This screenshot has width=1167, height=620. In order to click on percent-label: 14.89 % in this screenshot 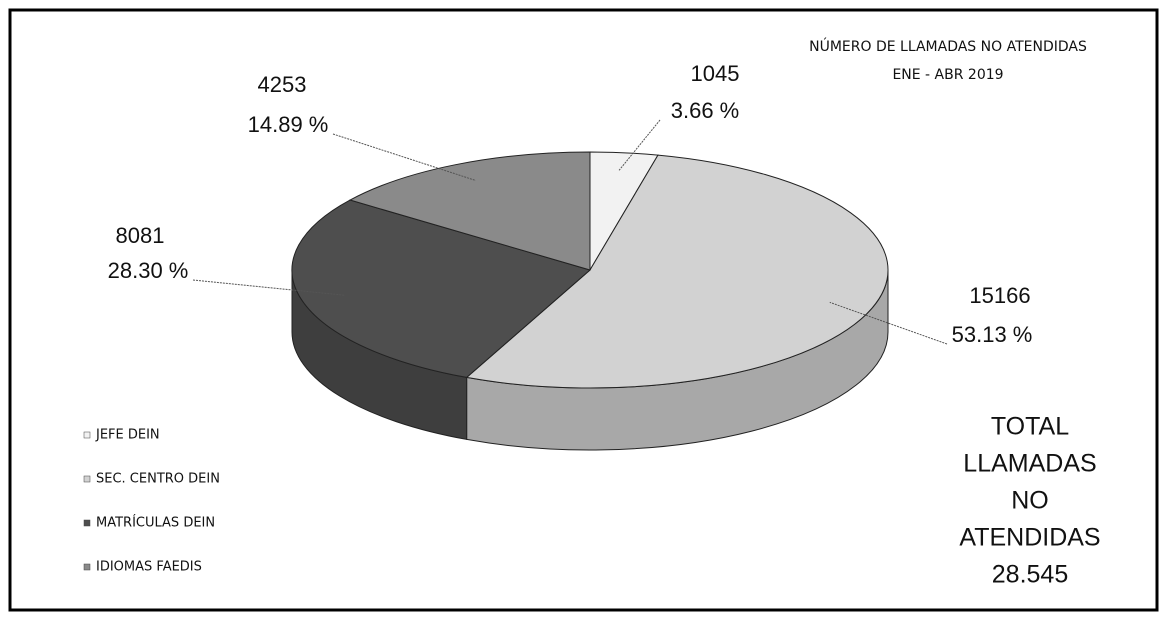, I will do `click(288, 124)`.